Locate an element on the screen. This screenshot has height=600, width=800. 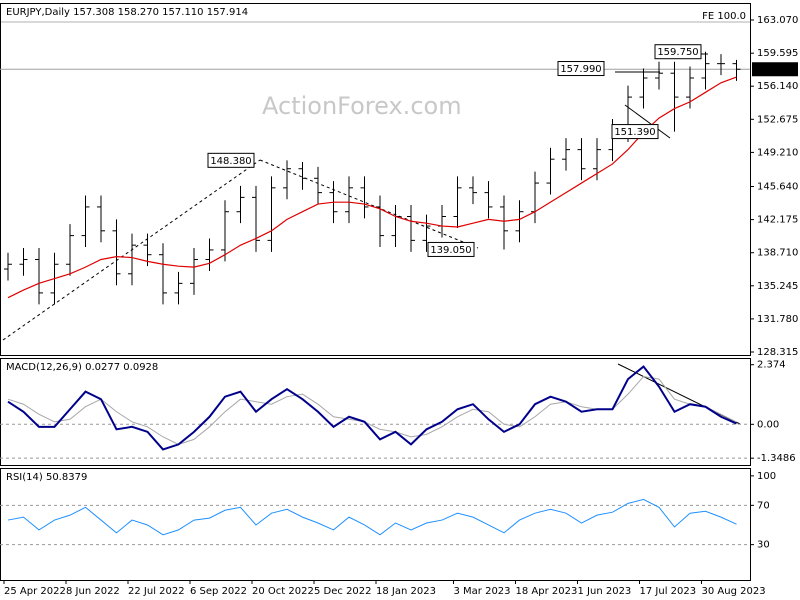
y-tick-label: 131.780 is located at coordinates (777, 319).